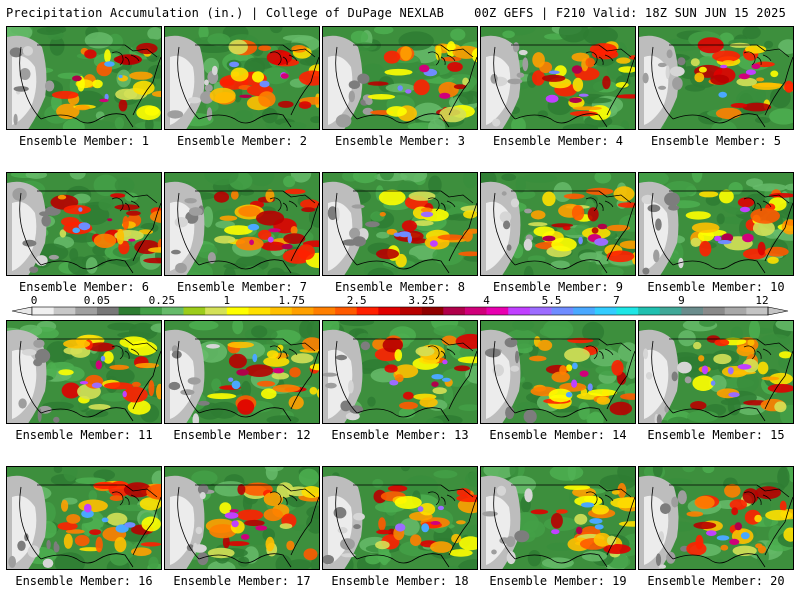 The width and height of the screenshot is (800, 600). I want to click on ensemble-member-panel-1: Ensemble Member: 1, so click(84, 87).